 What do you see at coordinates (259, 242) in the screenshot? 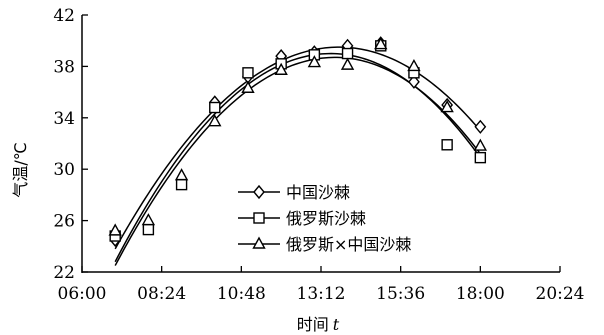
I see `legend-marker-triangle` at bounding box center [259, 242].